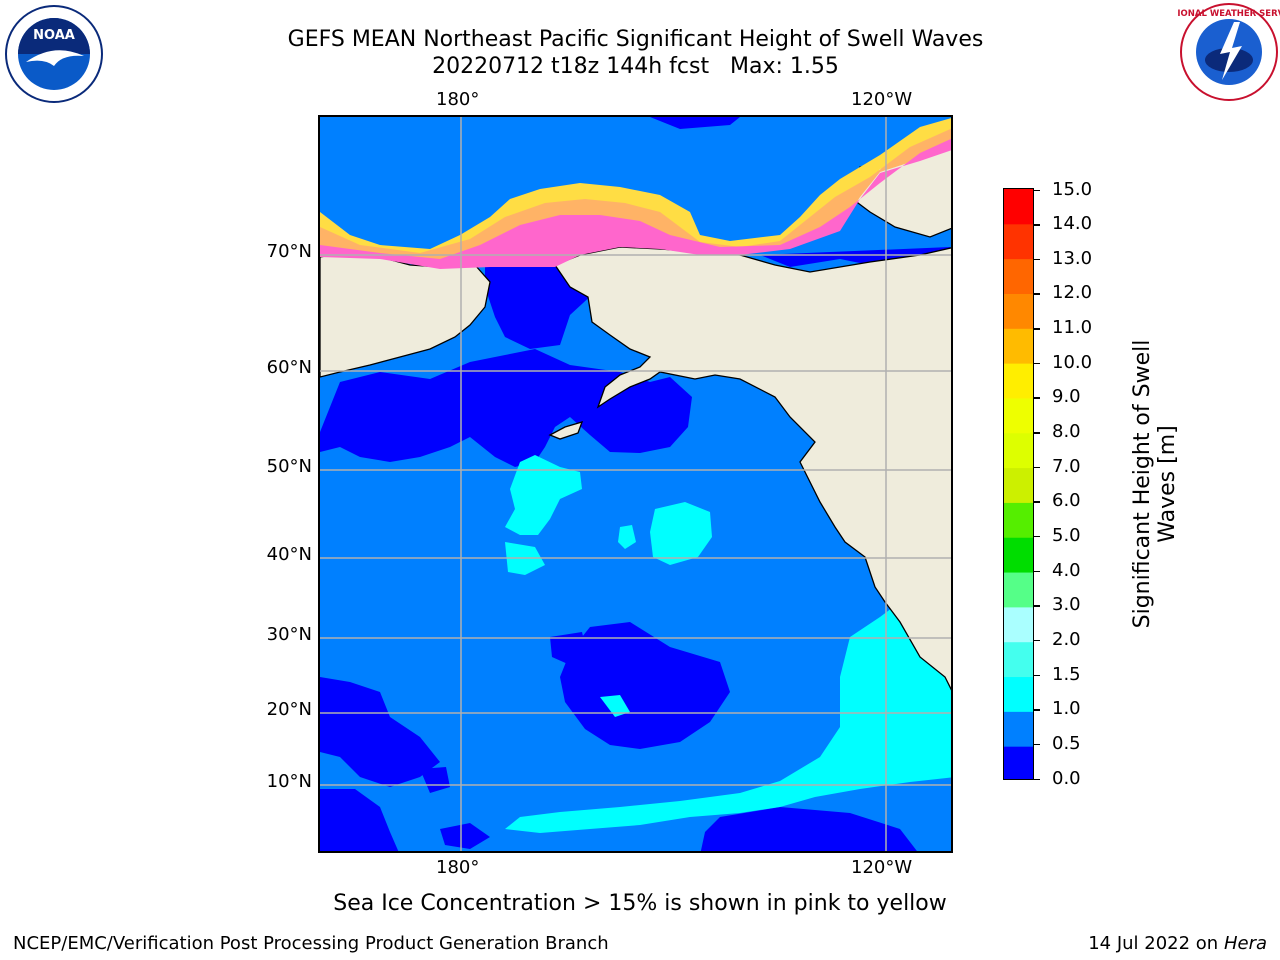 The height and width of the screenshot is (960, 1280). Describe the element at coordinates (289, 367) in the screenshot. I see `lat-tick-60n: 60°N` at that location.